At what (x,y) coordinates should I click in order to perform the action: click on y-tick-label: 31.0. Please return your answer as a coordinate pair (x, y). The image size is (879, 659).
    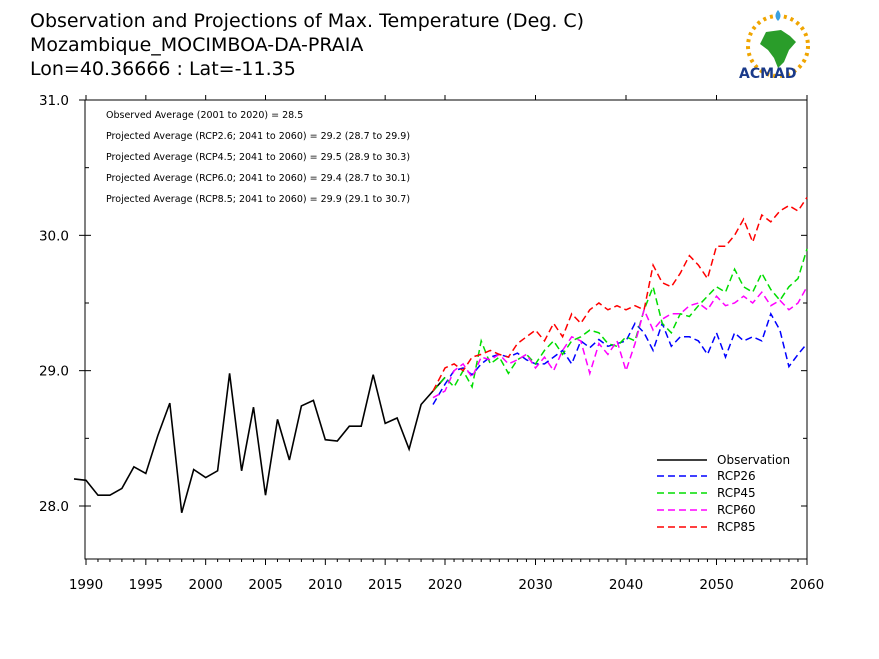
    Looking at the image, I should click on (54, 101).